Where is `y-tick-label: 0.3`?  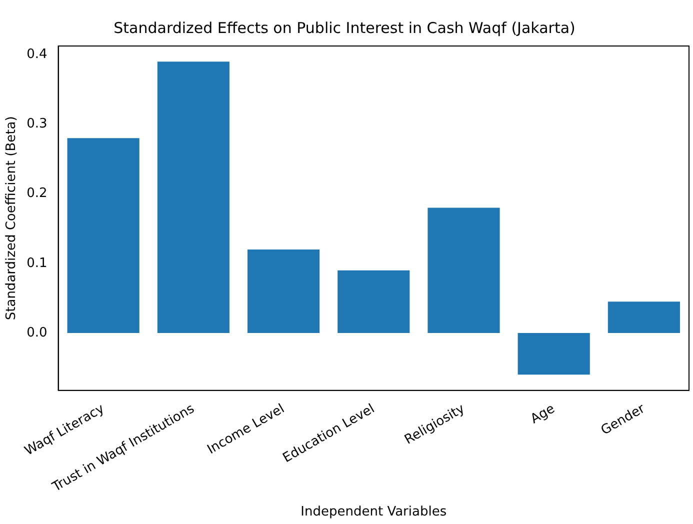
y-tick-label: 0.3 is located at coordinates (37, 124).